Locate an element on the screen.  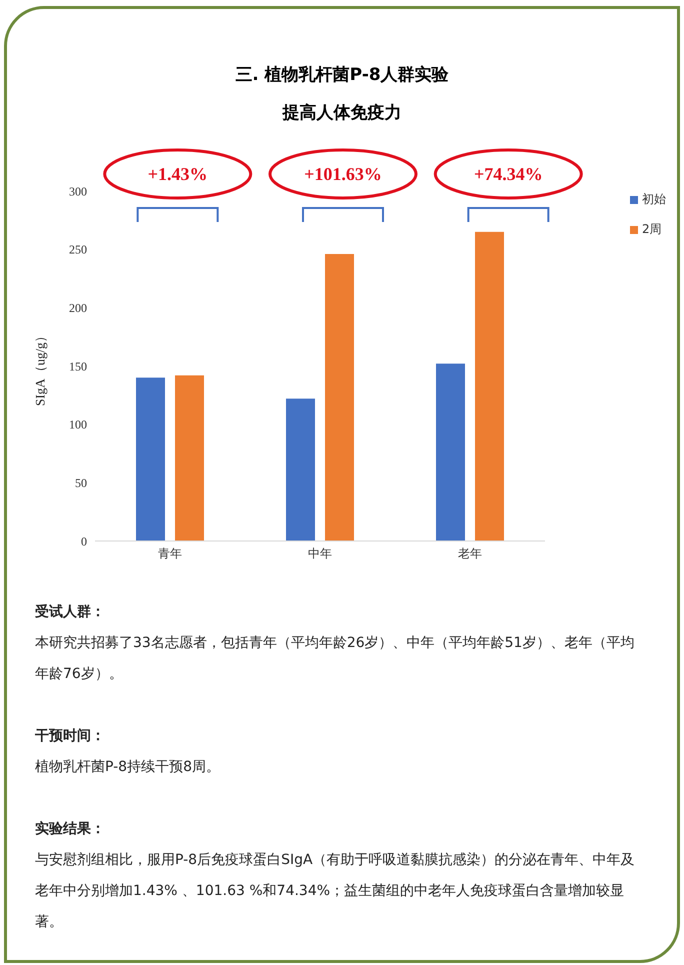
chart-title: 三. 植物乳杆菌P-8人群实验 is located at coordinates (342, 75).